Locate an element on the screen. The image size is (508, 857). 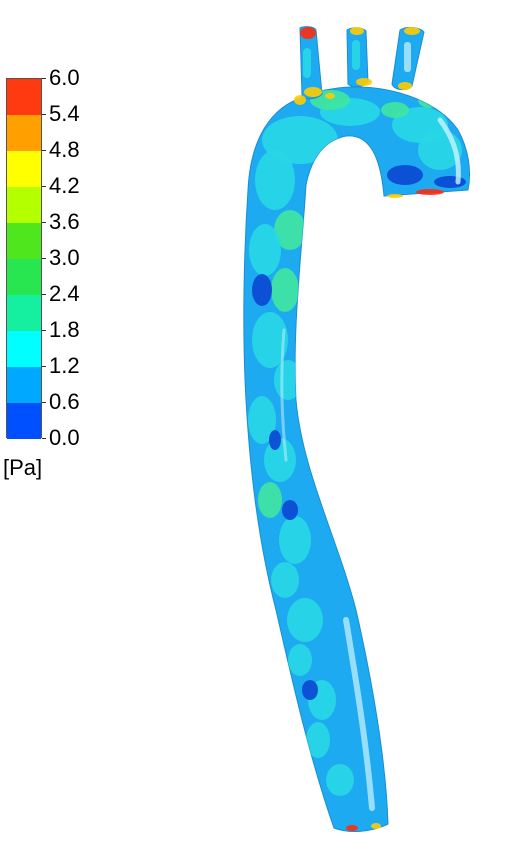
legend-tick-label: 2.4 is located at coordinates (64, 293).